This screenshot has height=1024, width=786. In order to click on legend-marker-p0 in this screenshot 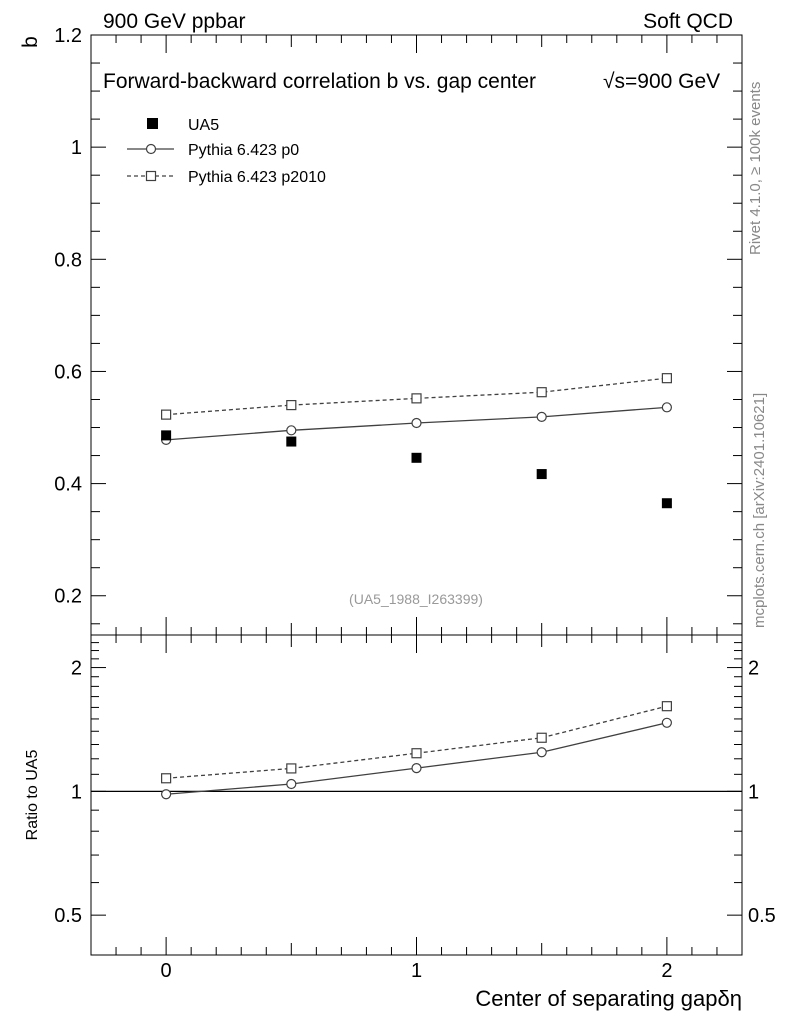, I will do `click(151, 149)`.